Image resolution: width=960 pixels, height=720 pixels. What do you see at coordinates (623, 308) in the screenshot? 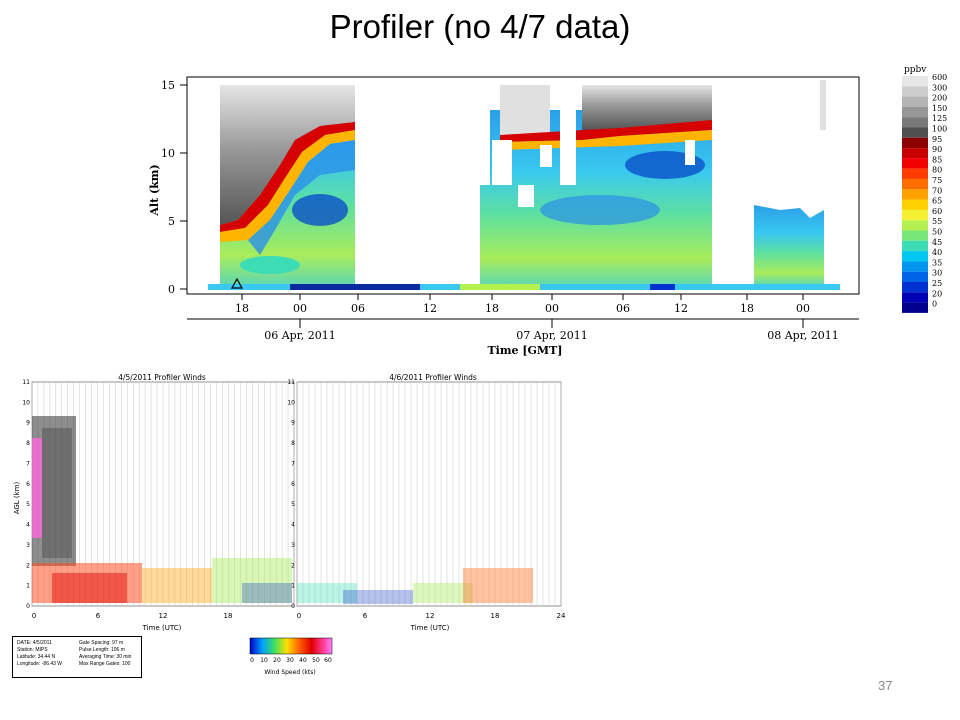
I see `x-tick-label: 06` at bounding box center [623, 308].